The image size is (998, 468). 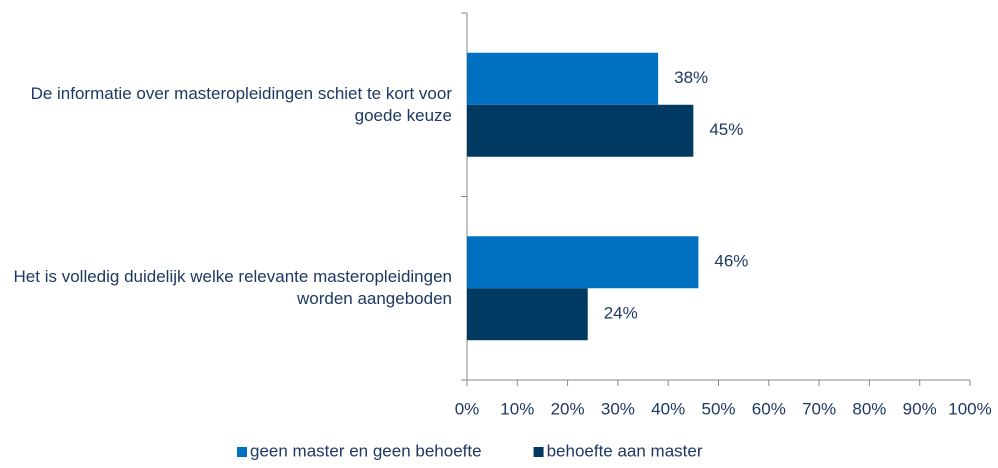 What do you see at coordinates (517, 408) in the screenshot?
I see `x-tick-label: 10%` at bounding box center [517, 408].